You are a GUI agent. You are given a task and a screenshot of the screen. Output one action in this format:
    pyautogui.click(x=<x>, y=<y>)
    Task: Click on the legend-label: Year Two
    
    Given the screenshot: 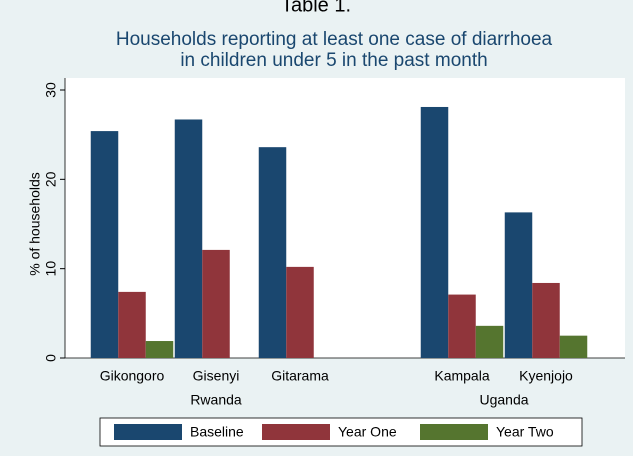 What is the action you would take?
    pyautogui.click(x=525, y=432)
    